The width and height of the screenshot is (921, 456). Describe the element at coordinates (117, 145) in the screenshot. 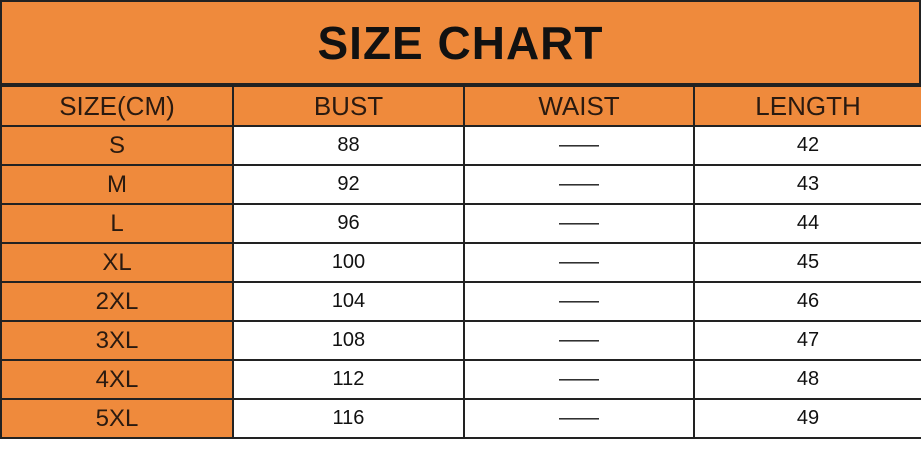

I see `size-cell: S` at that location.